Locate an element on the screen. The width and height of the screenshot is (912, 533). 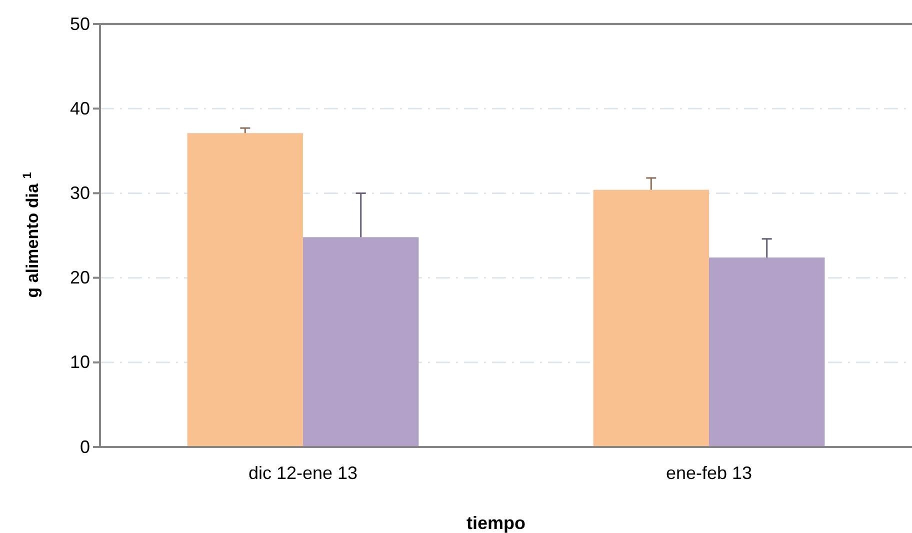
y-tick-label: 20 is located at coordinates (80, 278).